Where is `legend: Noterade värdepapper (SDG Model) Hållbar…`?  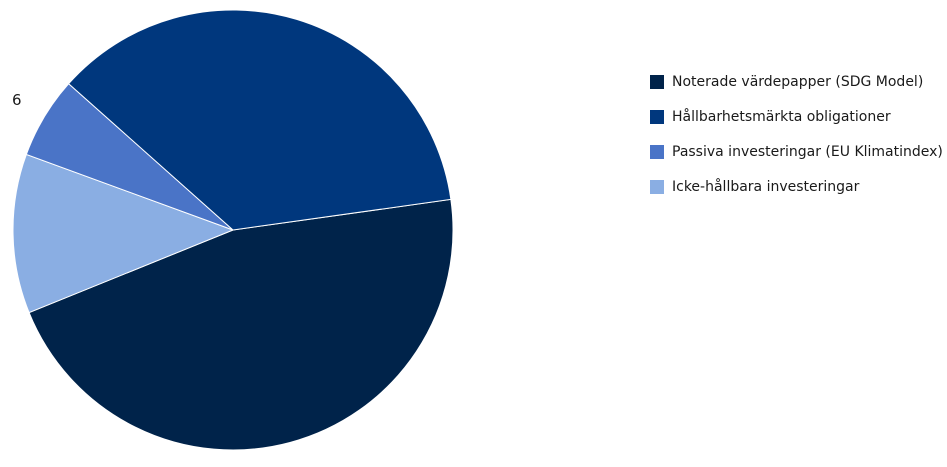
legend: Noterade värdepapper (SDG Model) Hållbar… is located at coordinates (796, 140).